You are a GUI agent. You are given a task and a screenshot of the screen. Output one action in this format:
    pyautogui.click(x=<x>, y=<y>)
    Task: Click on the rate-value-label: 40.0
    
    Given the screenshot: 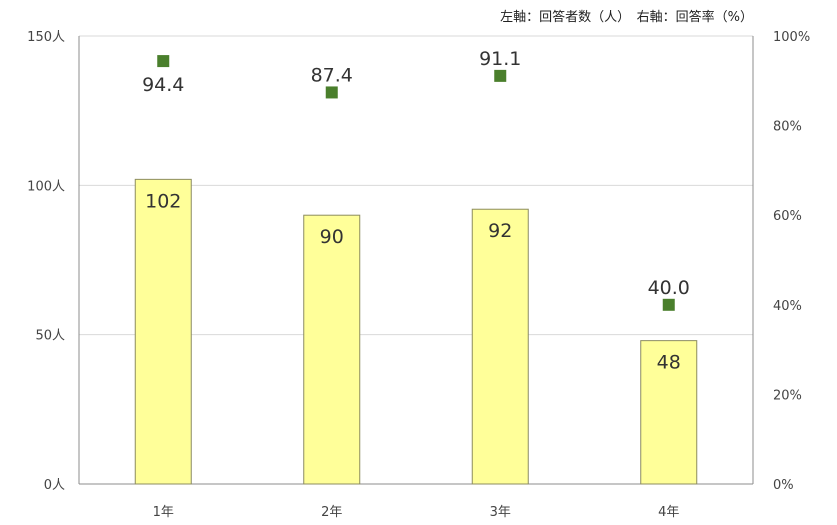 What is the action you would take?
    pyautogui.click(x=669, y=288)
    